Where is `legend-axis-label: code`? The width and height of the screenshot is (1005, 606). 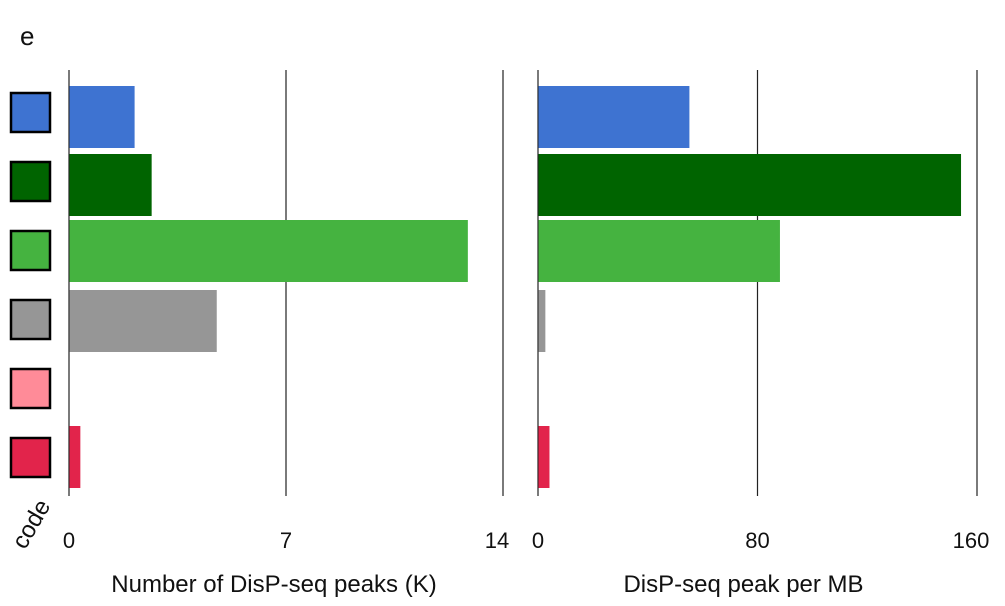
legend-axis-label: code is located at coordinates (31, 524).